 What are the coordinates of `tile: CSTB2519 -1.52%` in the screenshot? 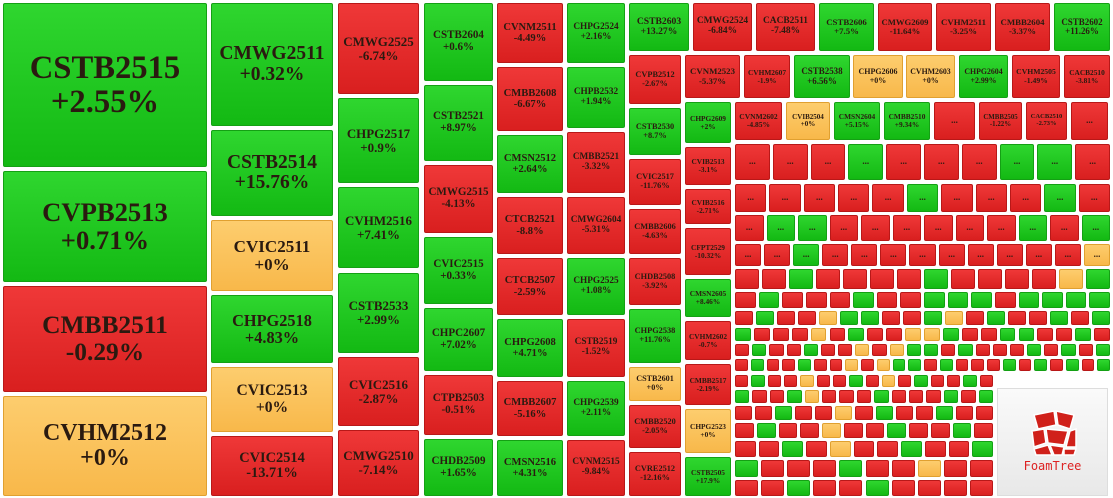 It's located at (596, 348).